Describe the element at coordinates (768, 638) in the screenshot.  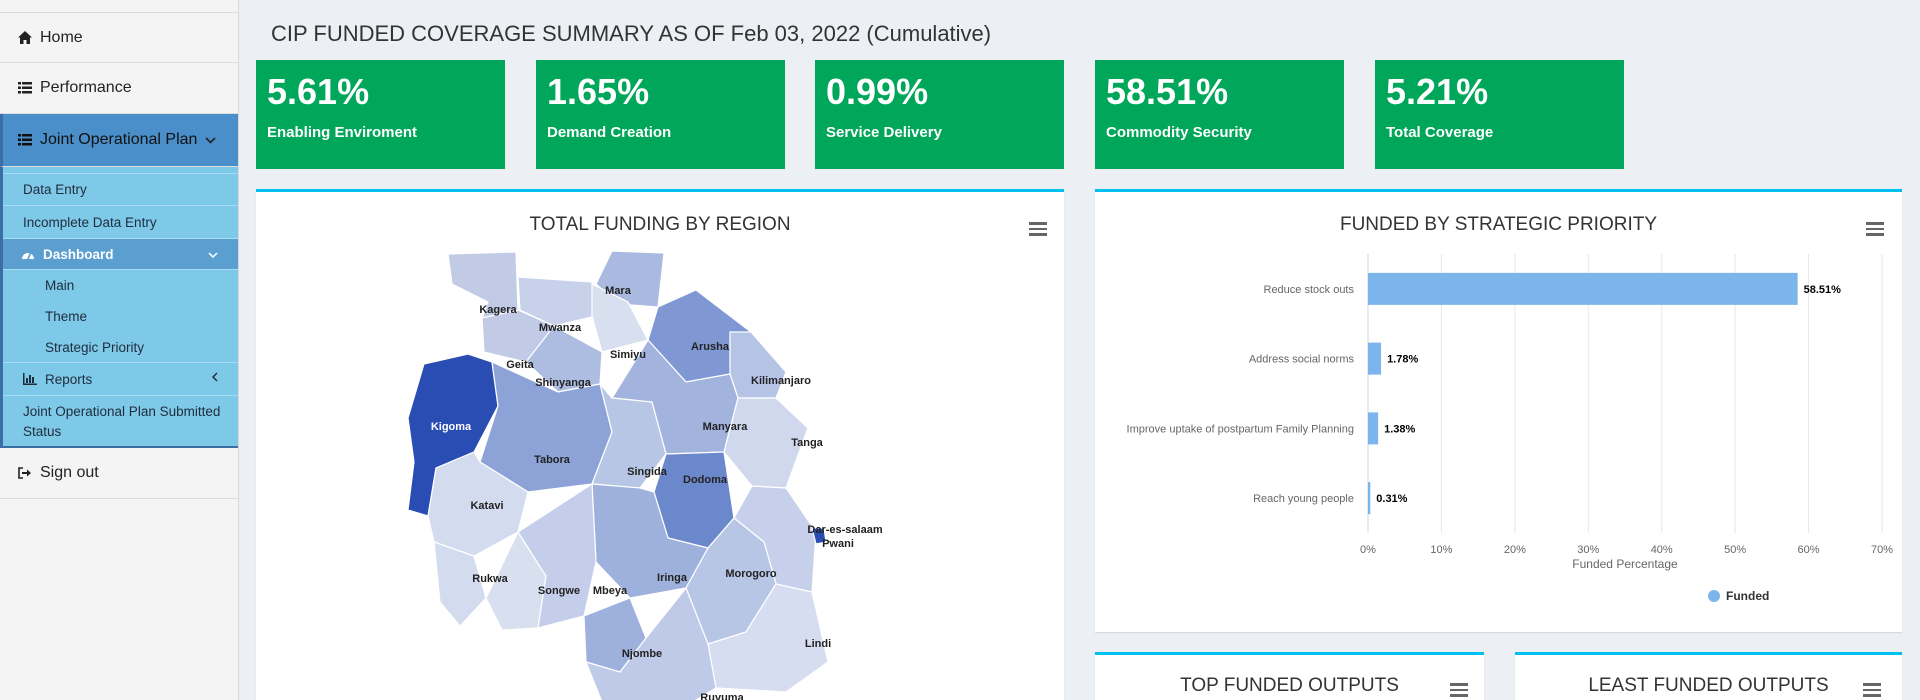
I see `map-region-lindi` at that location.